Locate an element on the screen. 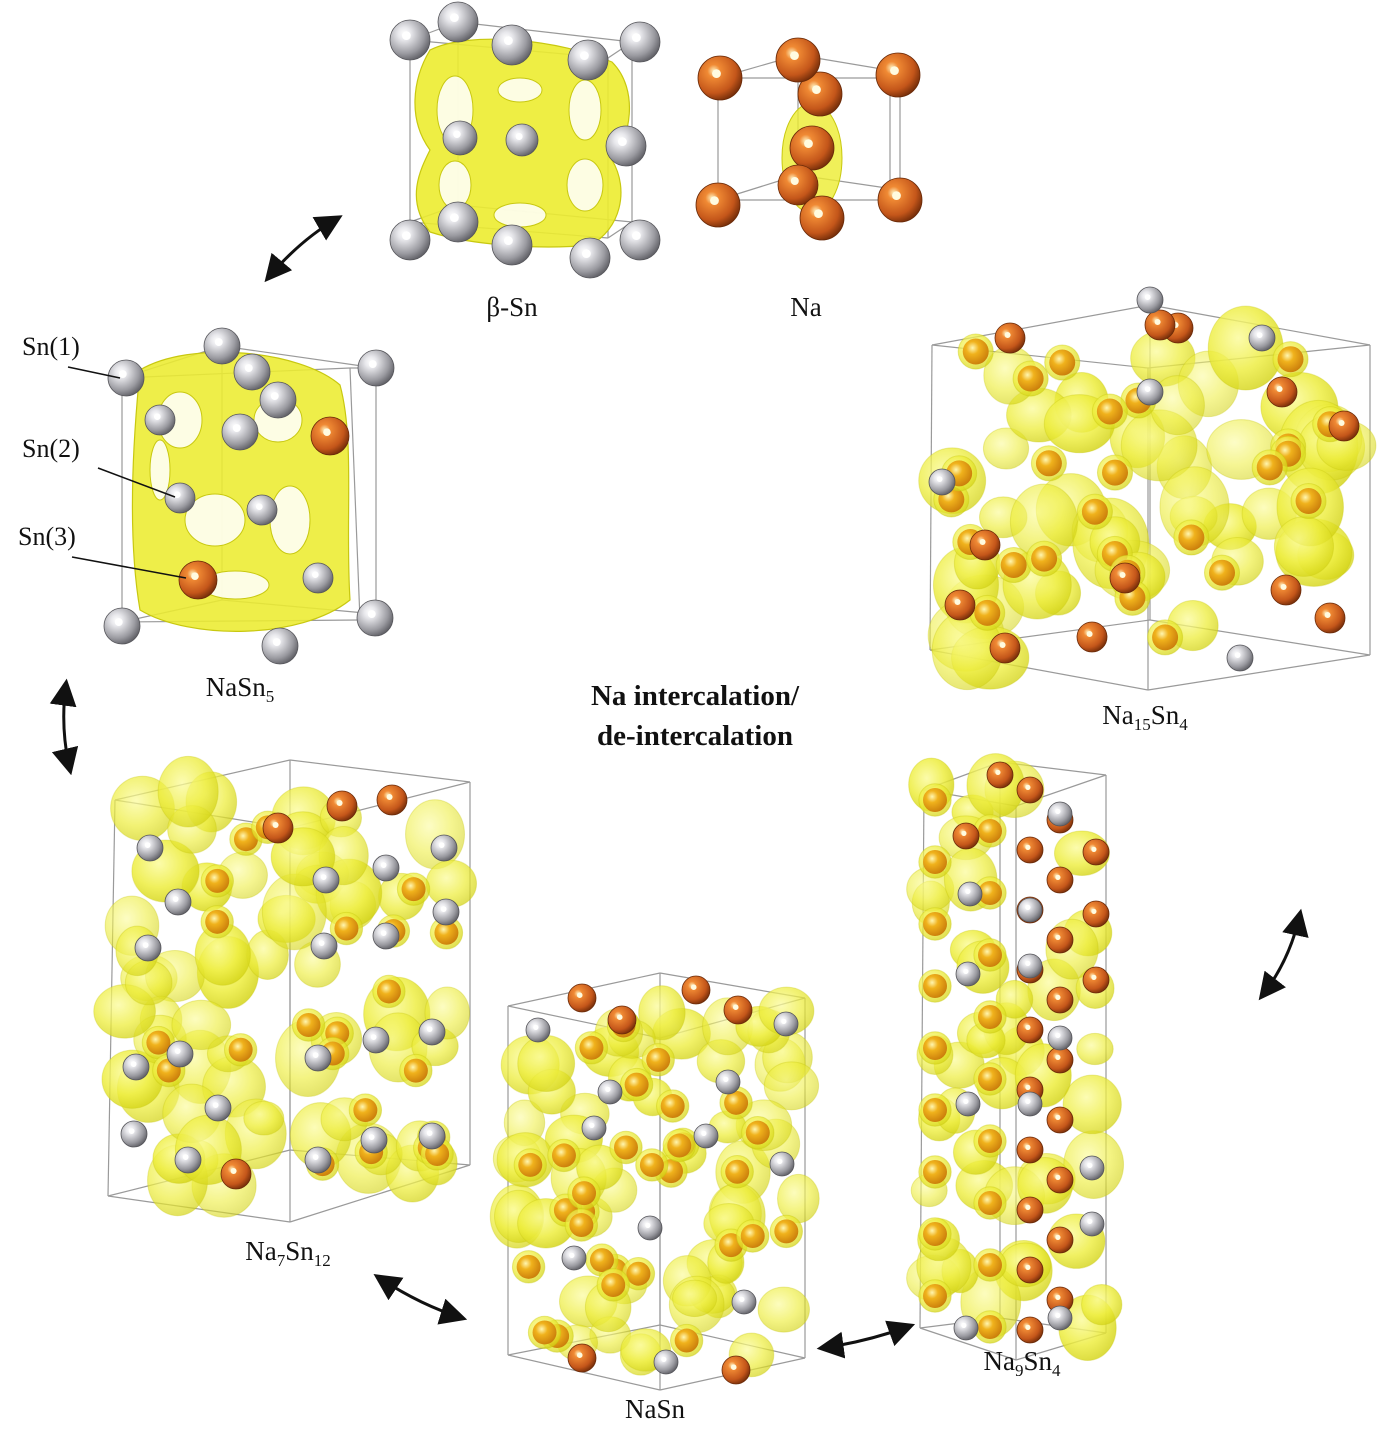 Image resolution: width=1389 pixels, height=1440 pixels. cycle-arrow-beta-sn-to-nasn5 is located at coordinates (303, 249).